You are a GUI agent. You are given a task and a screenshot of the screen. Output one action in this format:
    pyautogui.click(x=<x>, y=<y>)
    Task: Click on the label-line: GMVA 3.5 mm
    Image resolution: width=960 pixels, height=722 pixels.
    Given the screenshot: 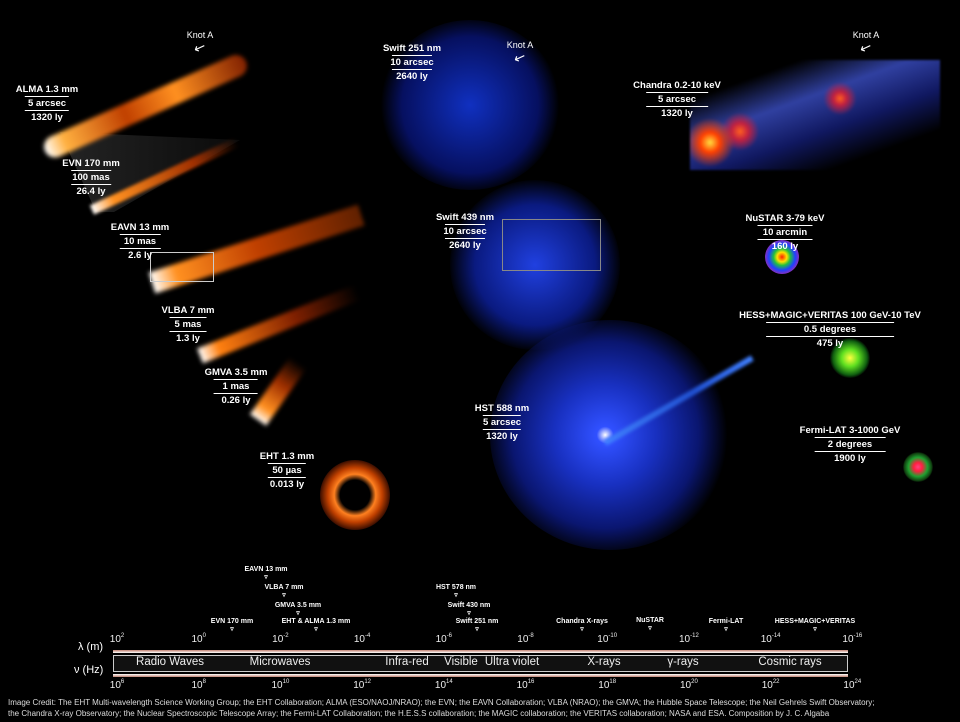 What is the action you would take?
    pyautogui.click(x=236, y=372)
    